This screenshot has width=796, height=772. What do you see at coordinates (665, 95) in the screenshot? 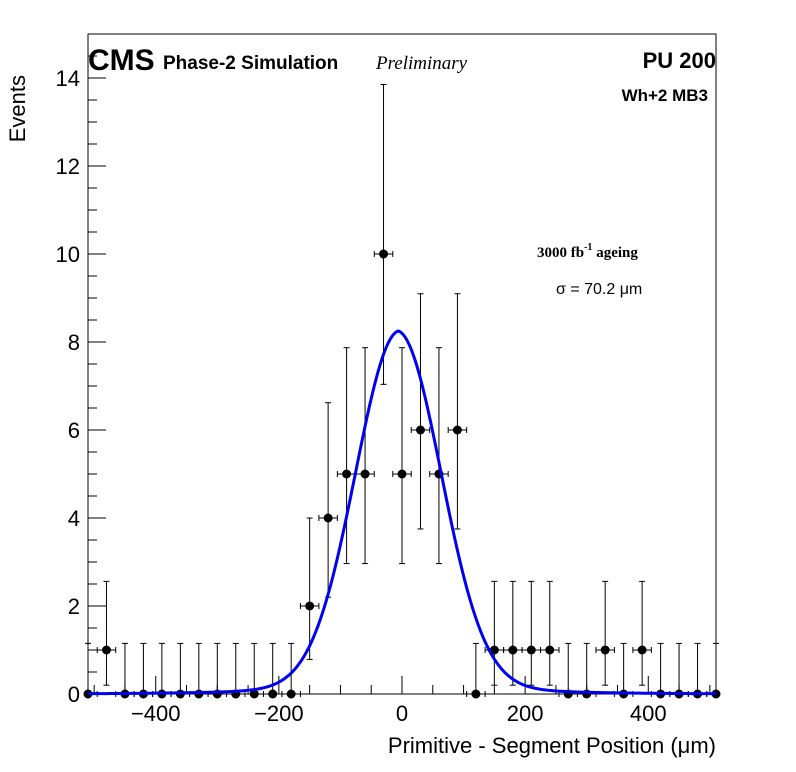
I see `chamber-label: Wh+2 MB3` at bounding box center [665, 95].